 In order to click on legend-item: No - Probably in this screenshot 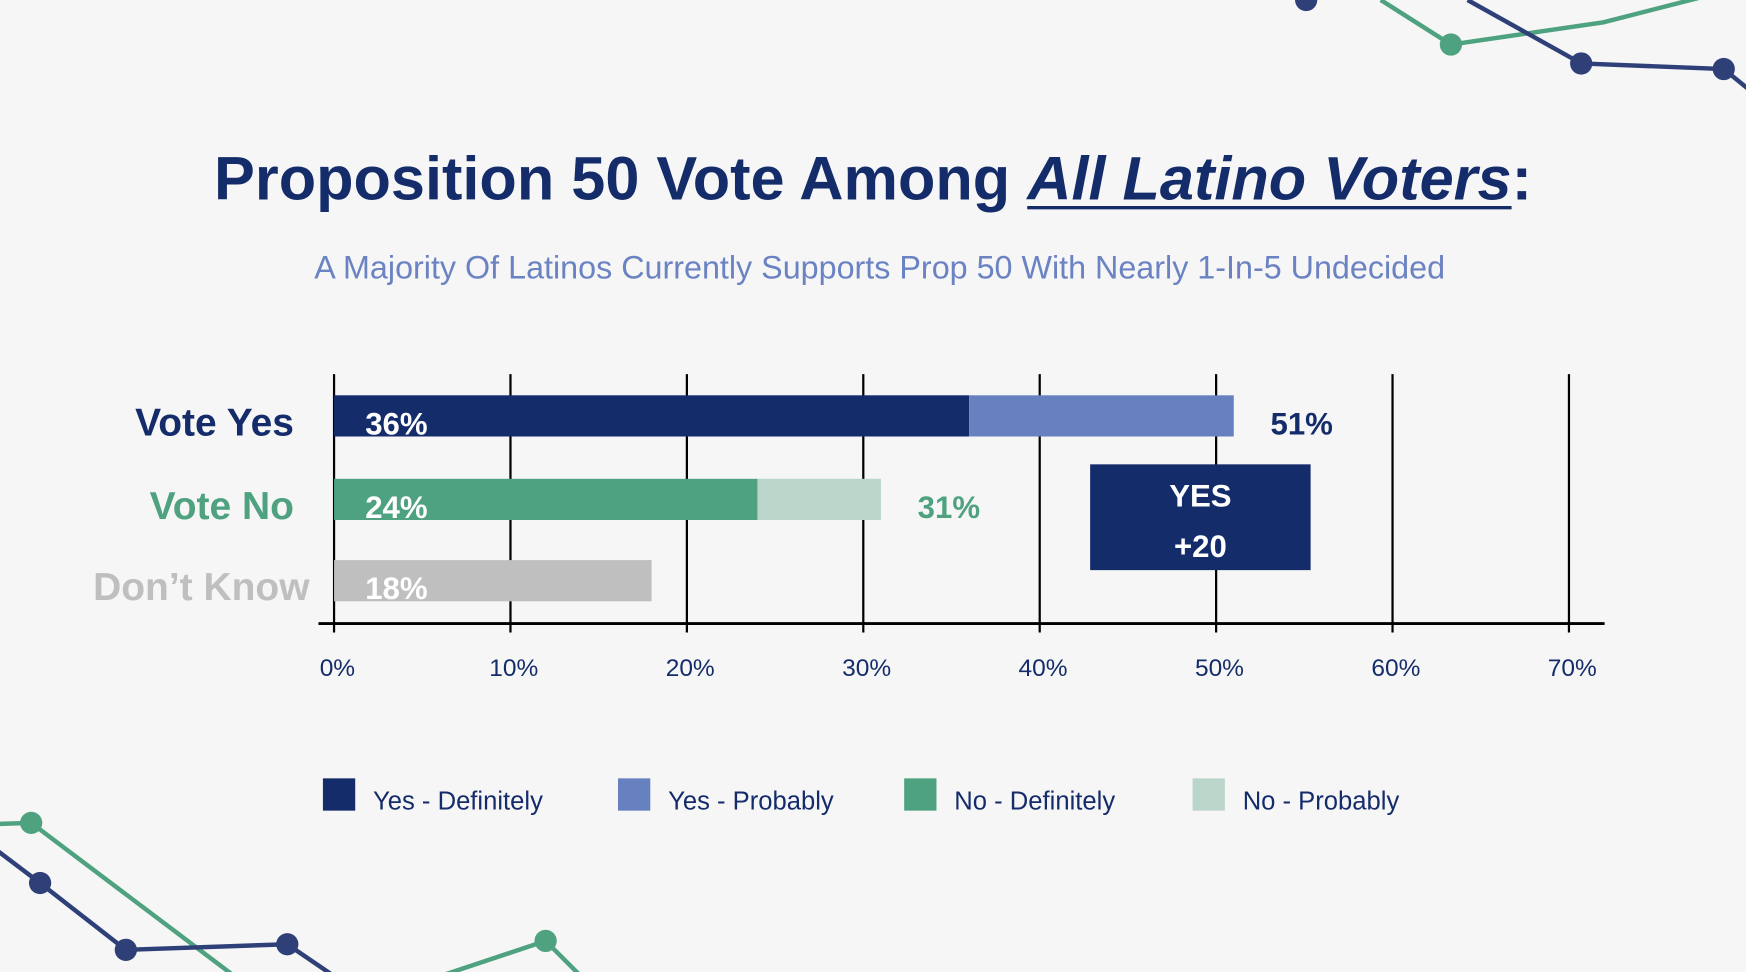, I will do `click(1326, 797)`.